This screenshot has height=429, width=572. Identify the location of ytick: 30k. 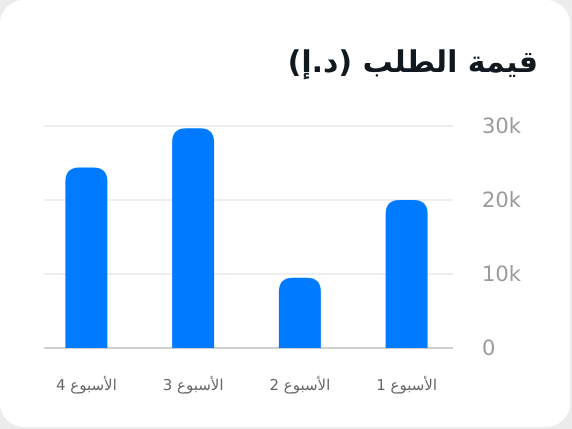
(501, 126).